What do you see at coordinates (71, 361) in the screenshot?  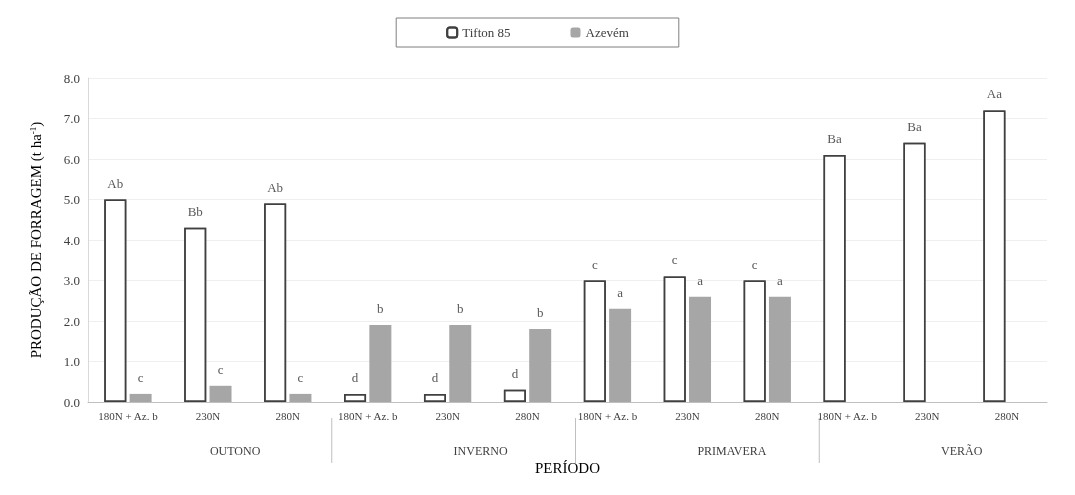 I see `y-tick-label: 1.0` at bounding box center [71, 361].